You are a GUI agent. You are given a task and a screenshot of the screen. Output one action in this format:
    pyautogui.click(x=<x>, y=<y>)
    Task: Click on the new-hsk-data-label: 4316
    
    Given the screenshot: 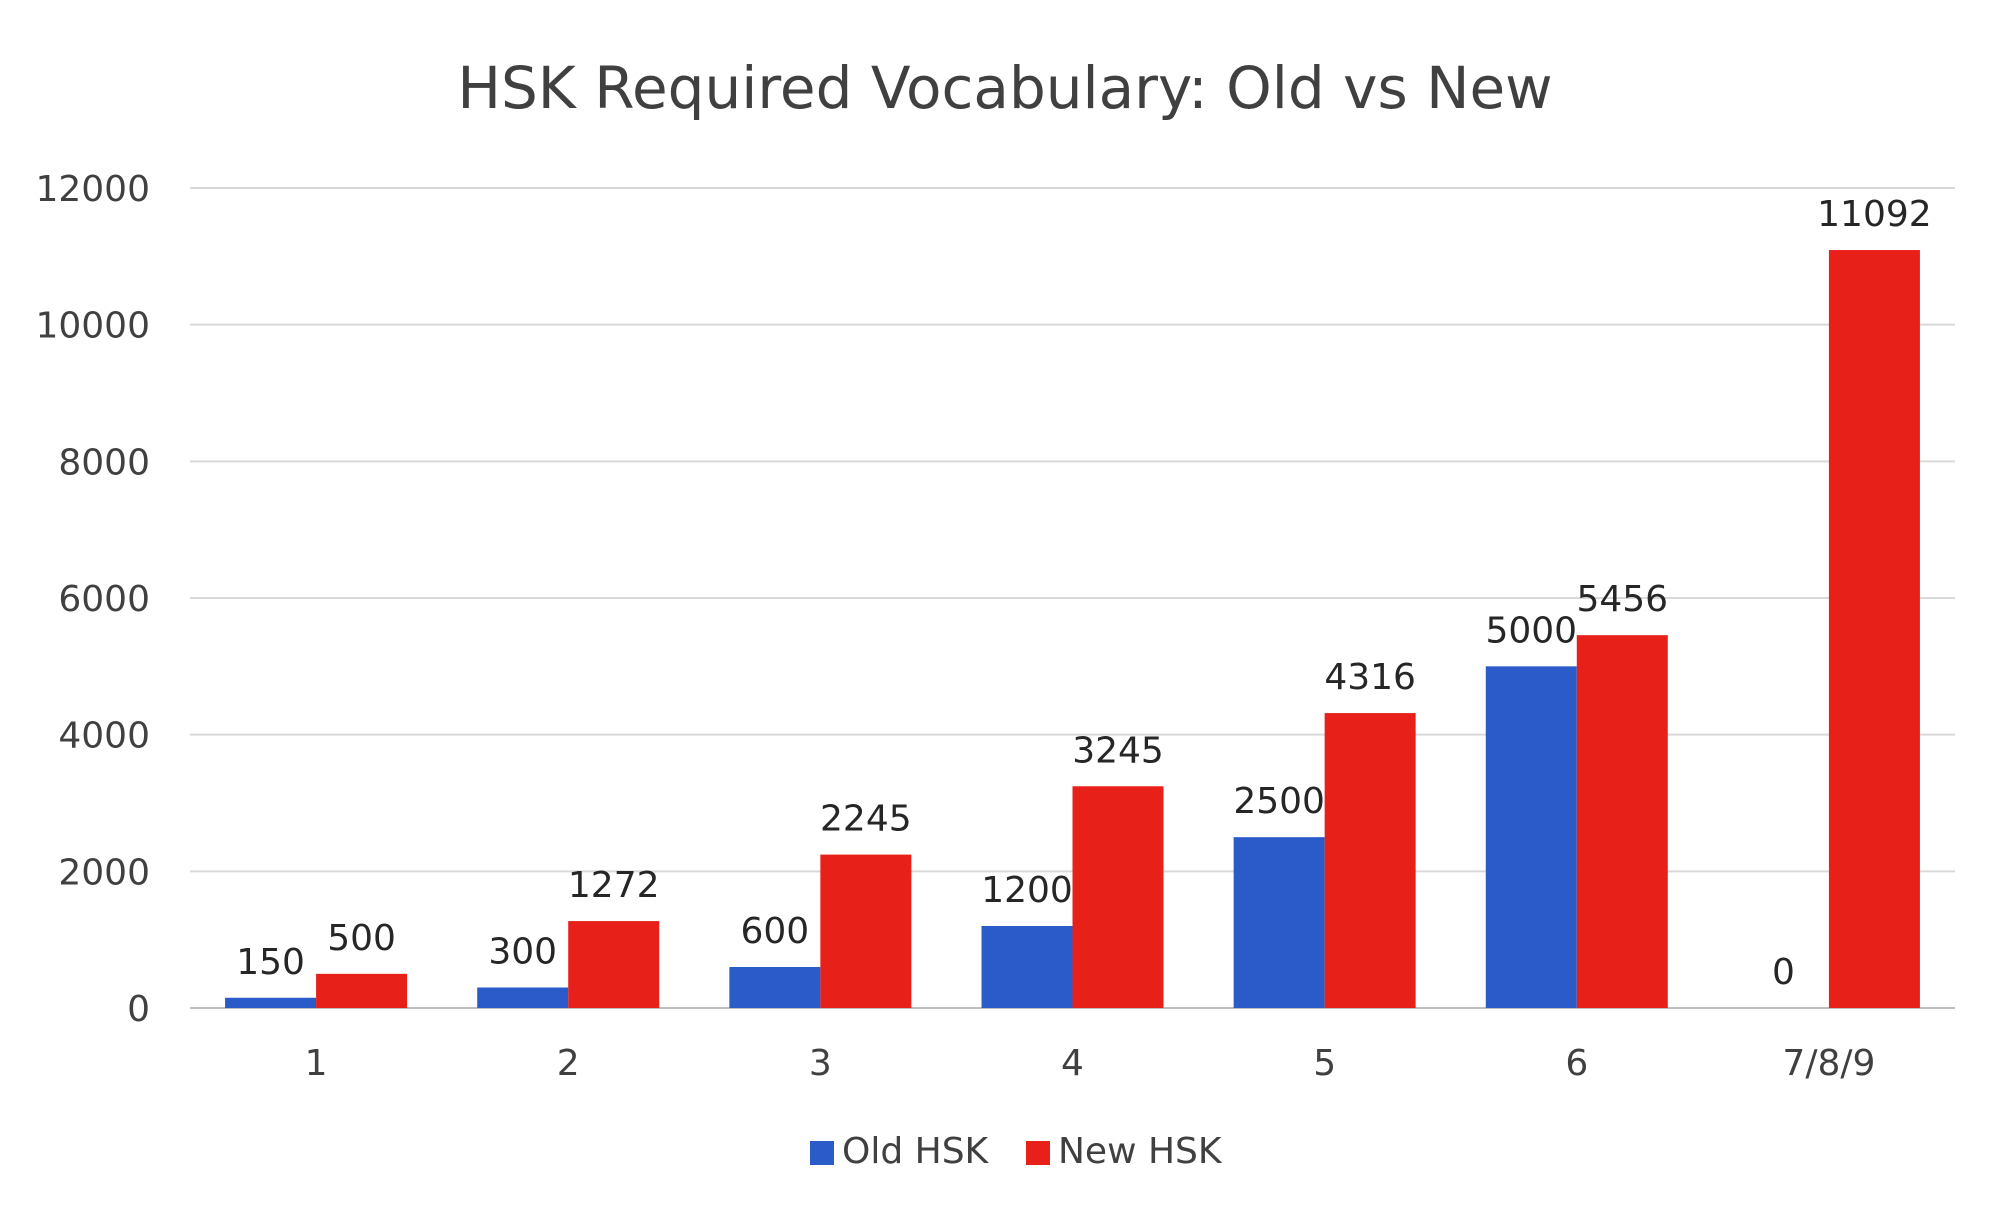 What is the action you would take?
    pyautogui.click(x=1370, y=677)
    